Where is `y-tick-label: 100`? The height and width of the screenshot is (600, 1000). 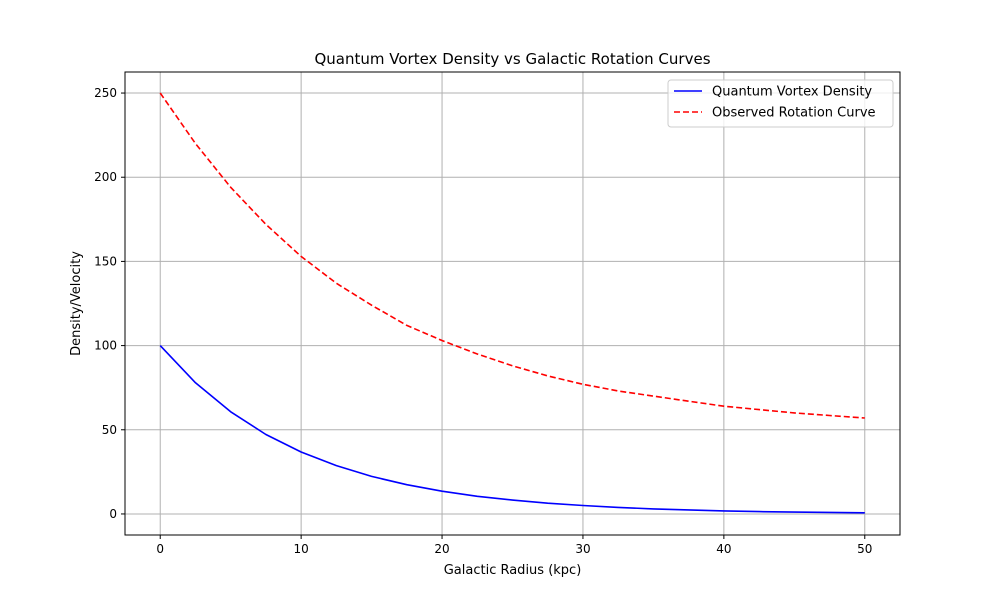 y-tick-label: 100 is located at coordinates (105, 346).